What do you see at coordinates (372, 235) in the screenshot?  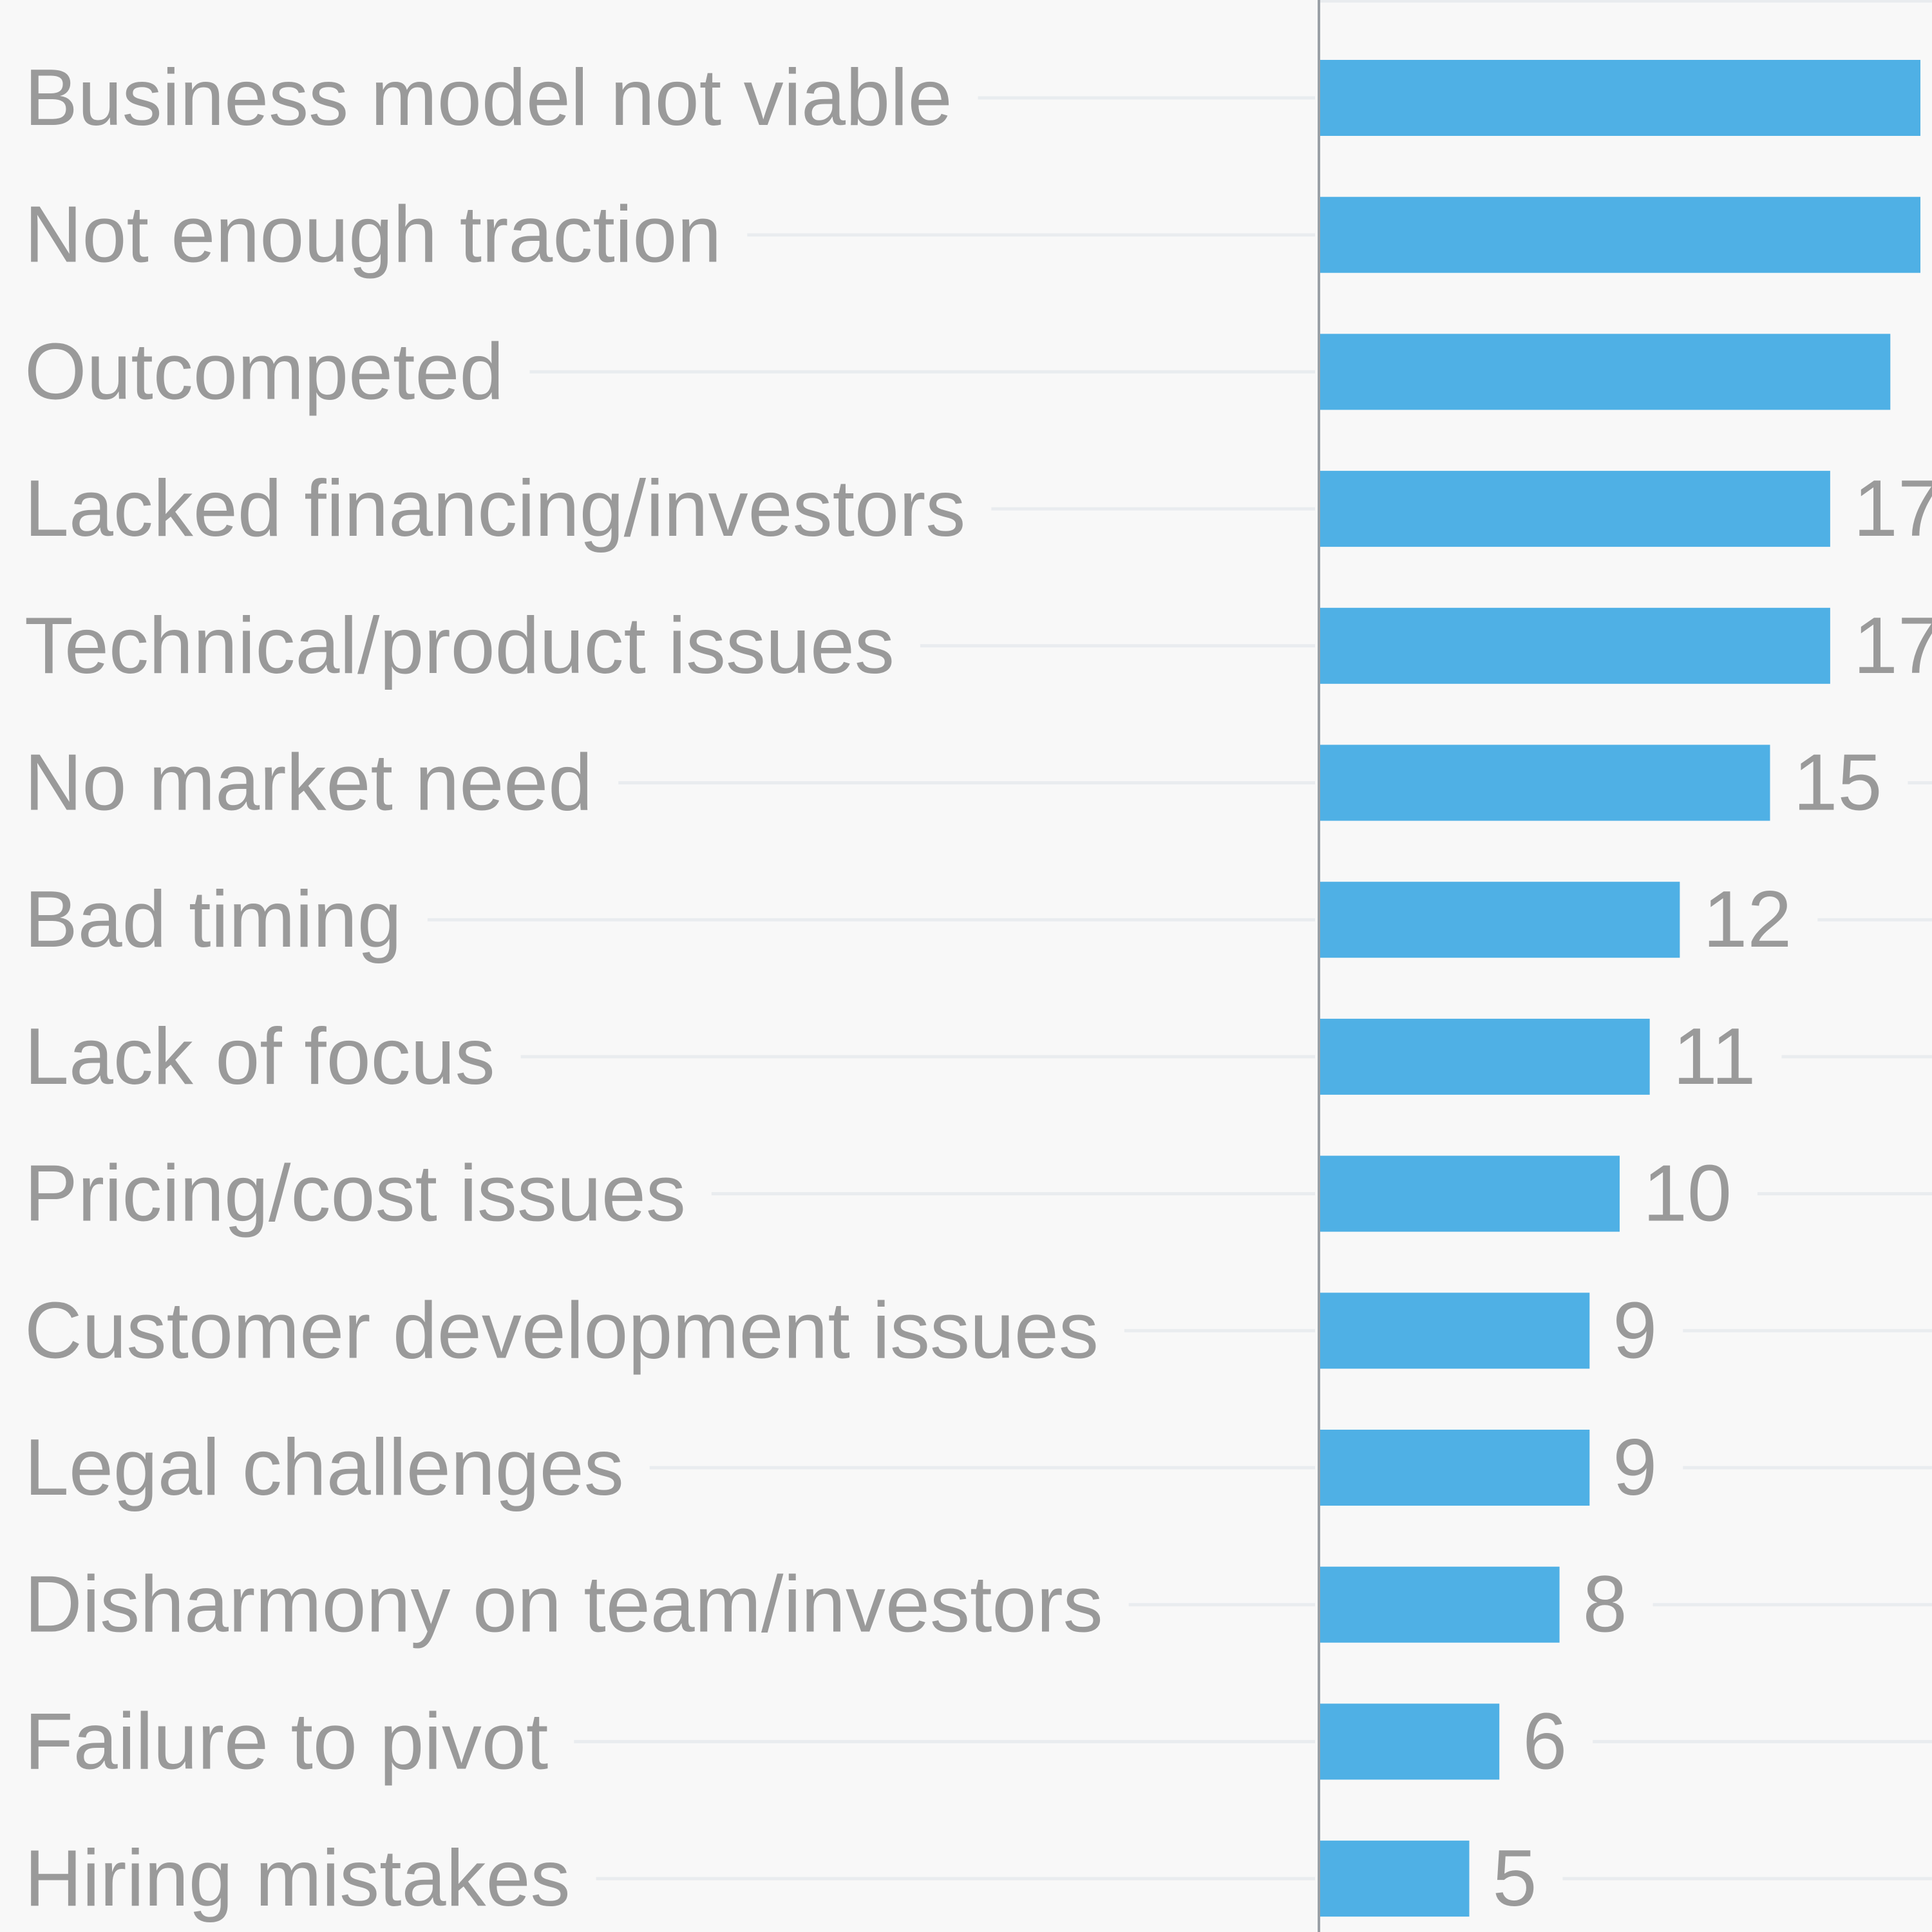 I see `category-label: Not enough traction` at bounding box center [372, 235].